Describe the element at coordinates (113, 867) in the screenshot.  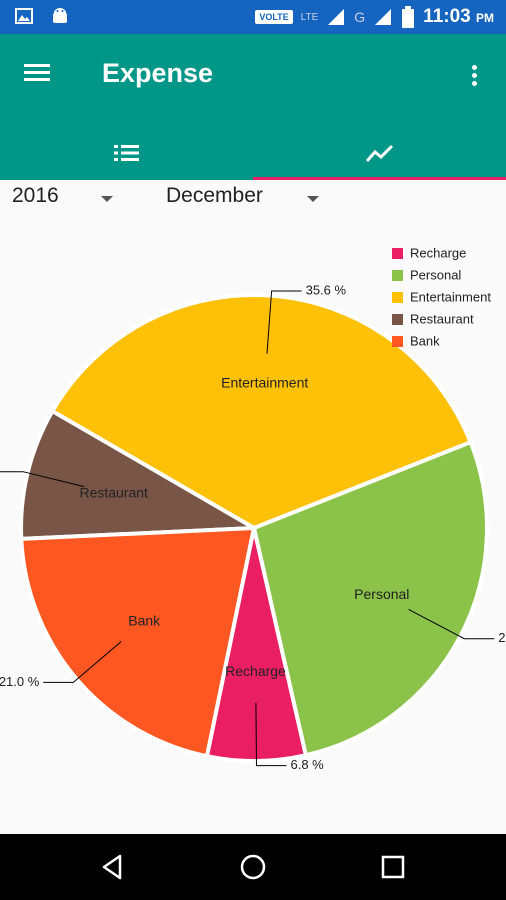
I see `back-icon` at that location.